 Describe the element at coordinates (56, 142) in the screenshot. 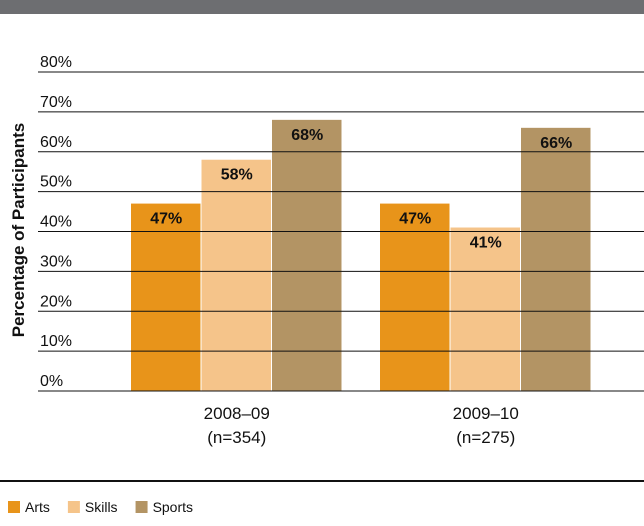

I see `y-tick-label: 60%` at that location.